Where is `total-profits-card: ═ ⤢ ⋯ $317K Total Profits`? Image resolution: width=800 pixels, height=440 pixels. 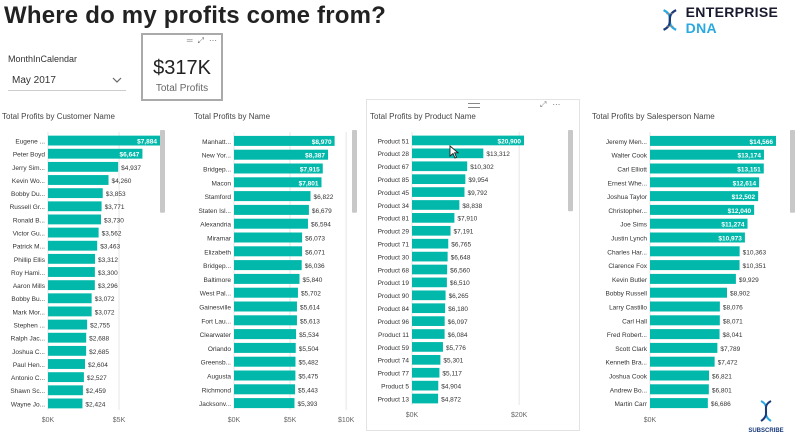 total-profits-card: ═ ⤢ ⋯ $317K Total Profits is located at coordinates (182, 67).